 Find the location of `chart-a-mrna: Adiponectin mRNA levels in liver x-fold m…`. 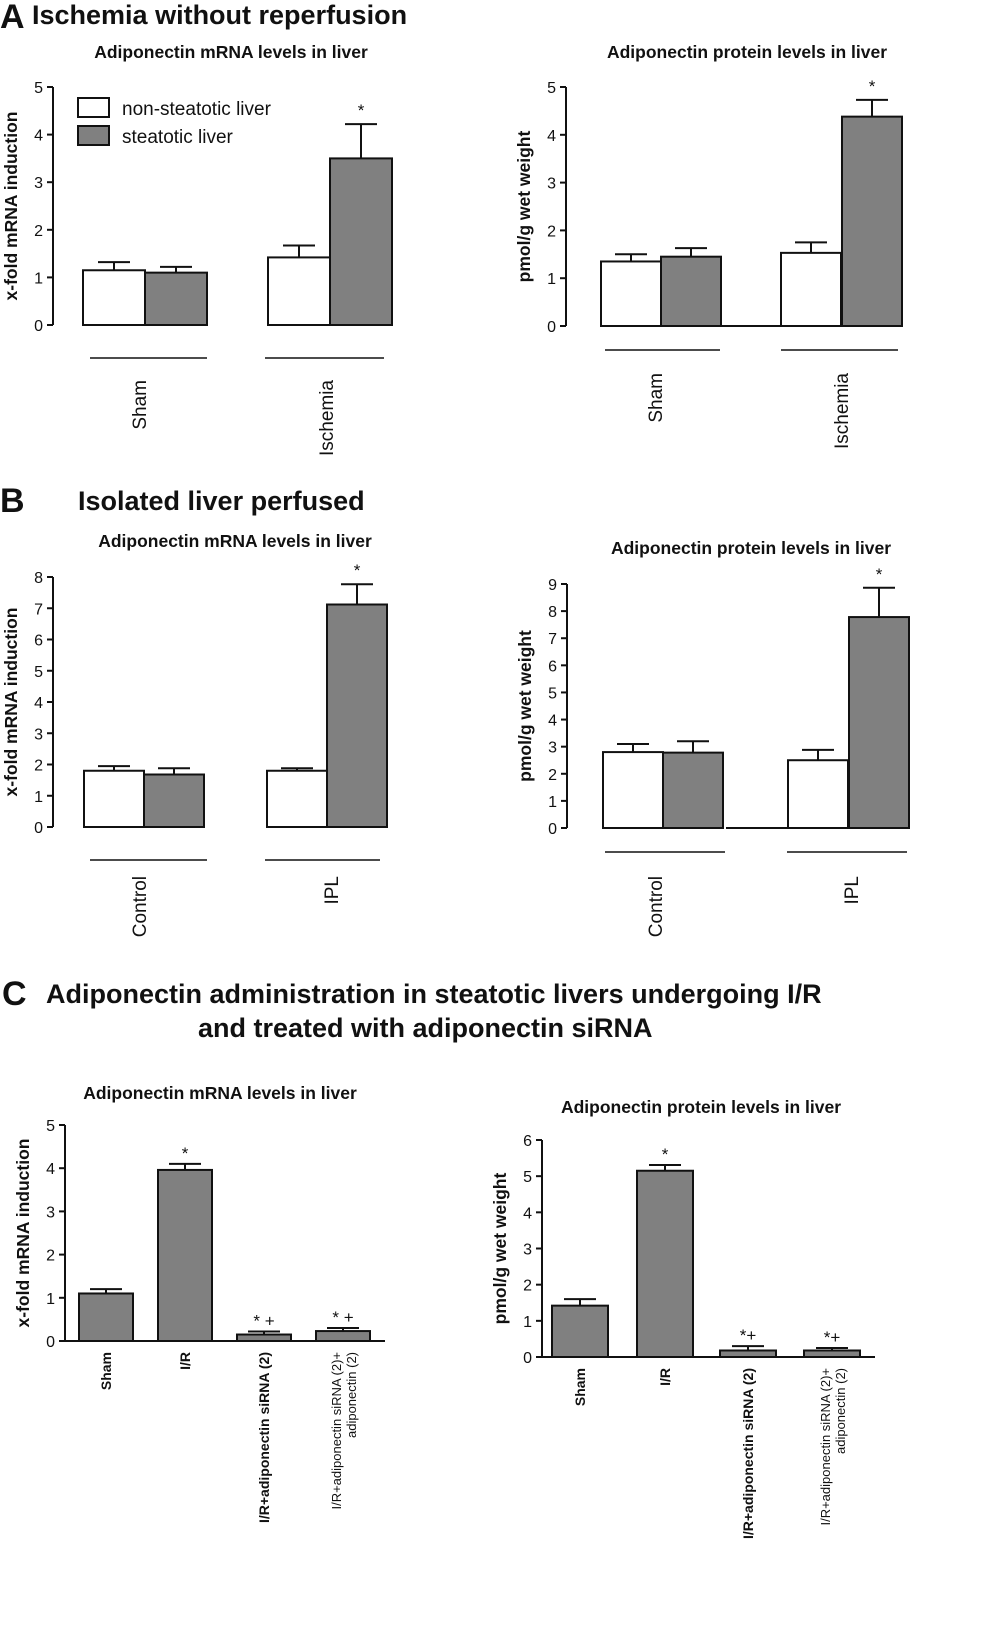

chart-a-mrna: Adiponectin mRNA levels in liver x-fold m… is located at coordinates (197, 249).